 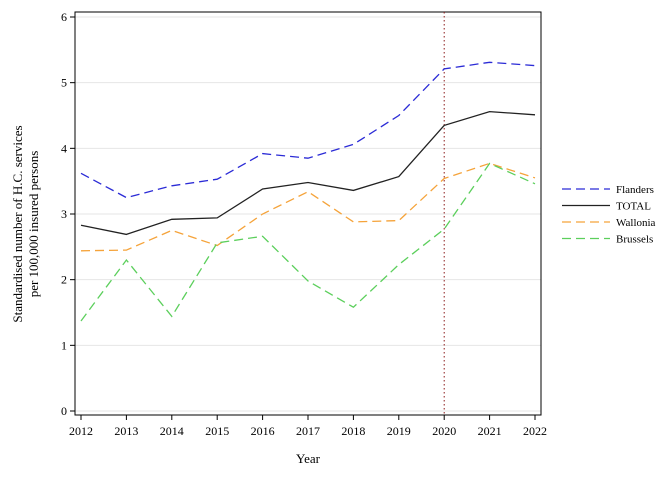 What do you see at coordinates (263, 431) in the screenshot?
I see `x-tick-label: 2016` at bounding box center [263, 431].